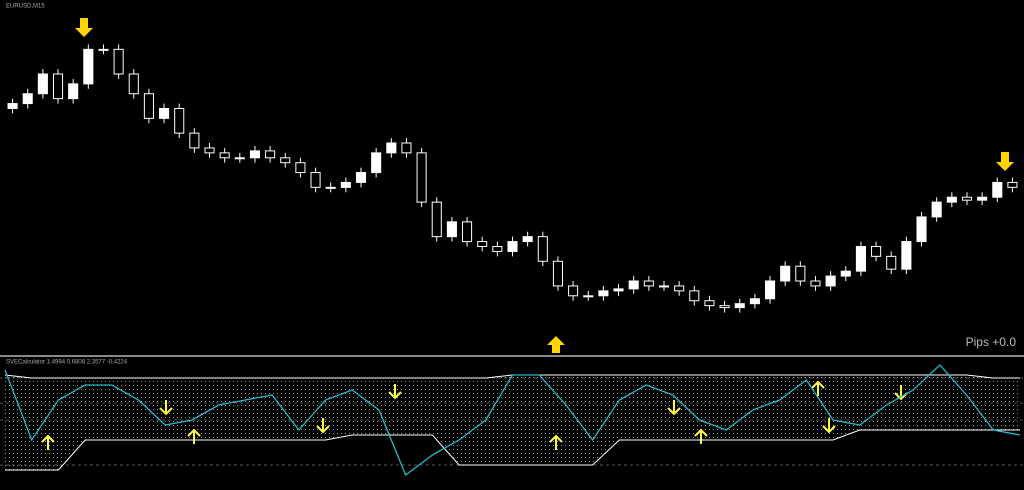 The image size is (1024, 490). I want to click on indicator-arrows, so click(474, 415).